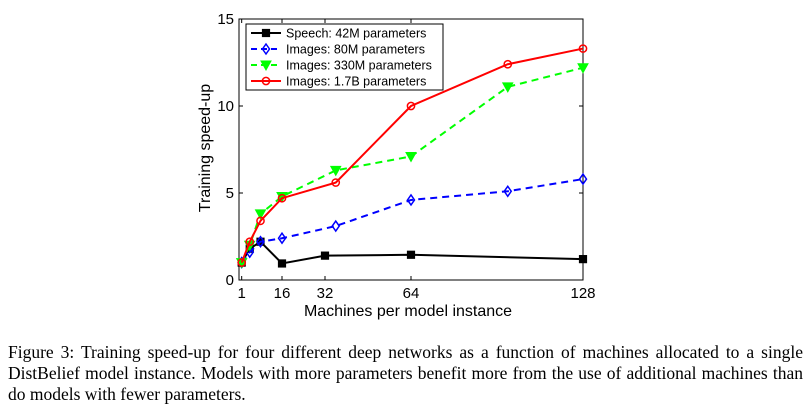 The width and height of the screenshot is (808, 414). Describe the element at coordinates (356, 82) in the screenshot. I see `legend-entry: Images: 1.7B parameters` at that location.